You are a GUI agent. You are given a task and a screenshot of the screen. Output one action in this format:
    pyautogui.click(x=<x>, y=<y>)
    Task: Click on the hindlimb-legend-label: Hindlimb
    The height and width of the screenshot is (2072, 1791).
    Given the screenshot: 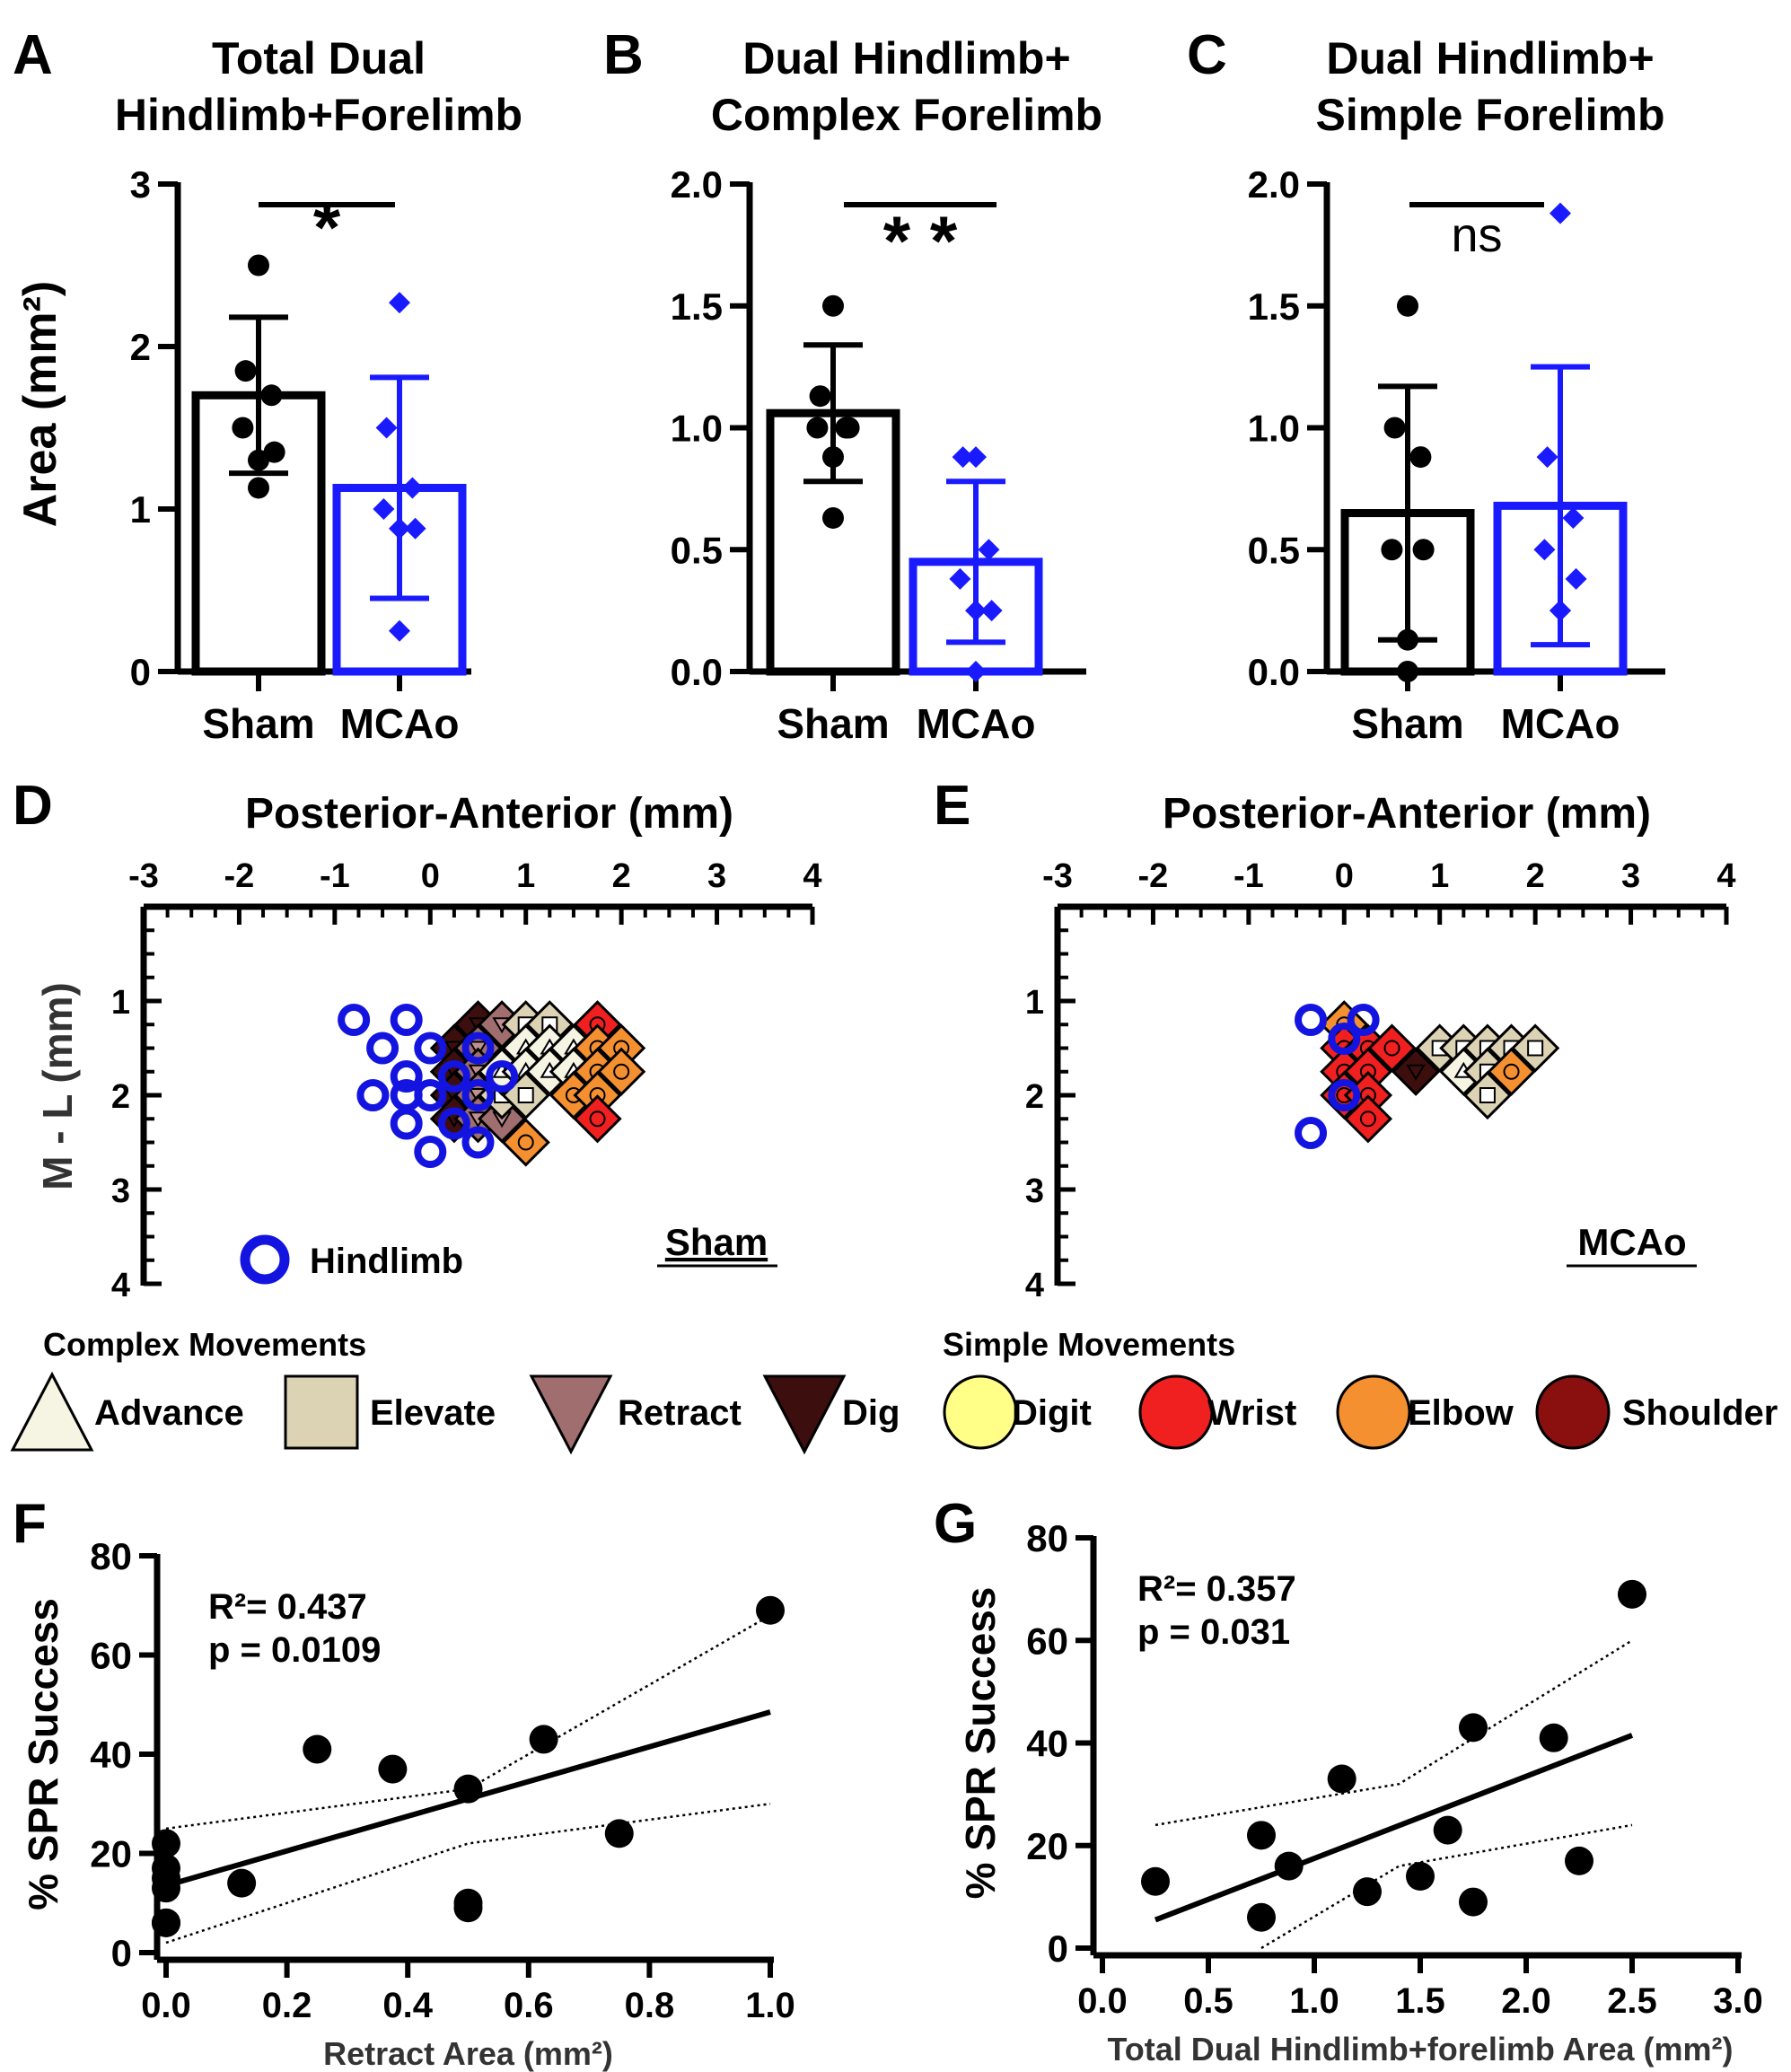 What is the action you would take?
    pyautogui.click(x=386, y=1261)
    